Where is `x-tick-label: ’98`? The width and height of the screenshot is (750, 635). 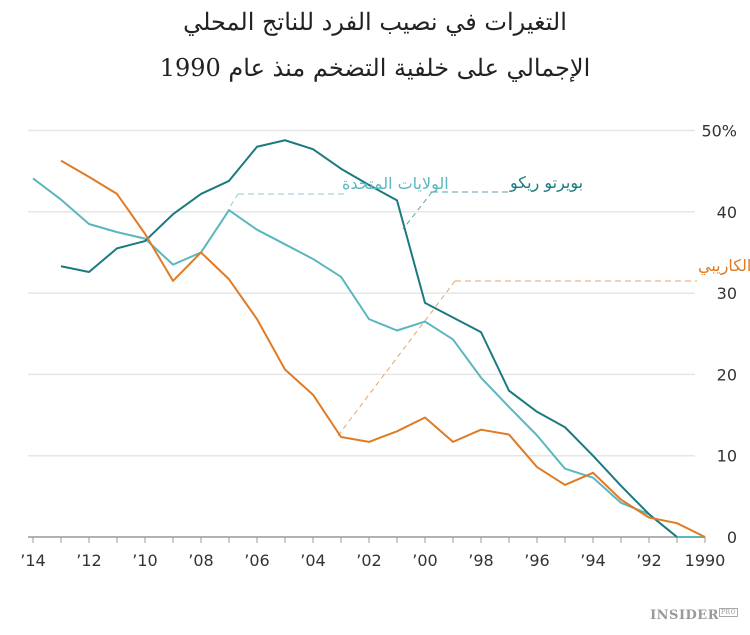 x-tick-label: ’98 is located at coordinates (480, 560).